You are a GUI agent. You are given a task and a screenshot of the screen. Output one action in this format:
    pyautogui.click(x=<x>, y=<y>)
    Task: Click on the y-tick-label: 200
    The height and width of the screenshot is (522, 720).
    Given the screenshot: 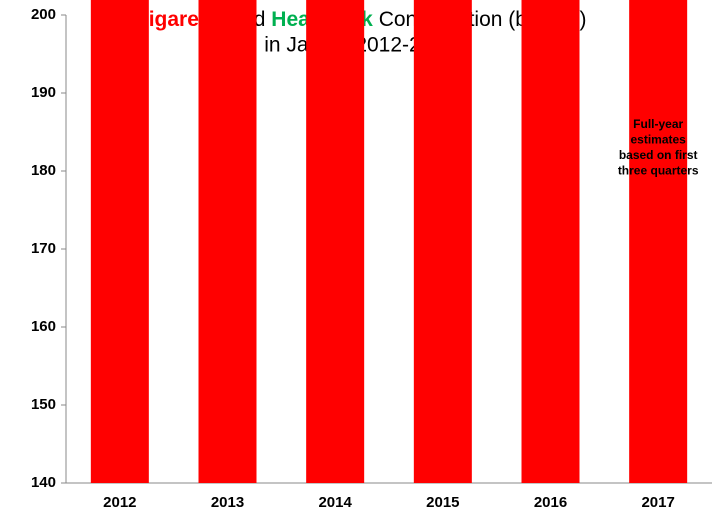 What is the action you would take?
    pyautogui.click(x=43, y=14)
    